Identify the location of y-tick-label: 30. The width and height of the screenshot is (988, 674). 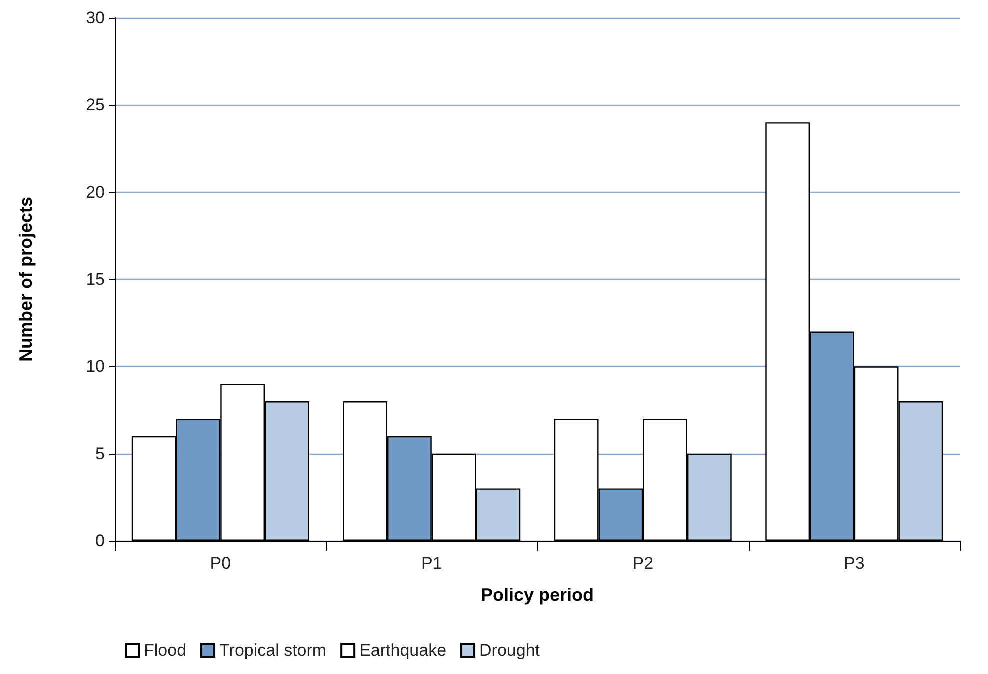
(95, 18).